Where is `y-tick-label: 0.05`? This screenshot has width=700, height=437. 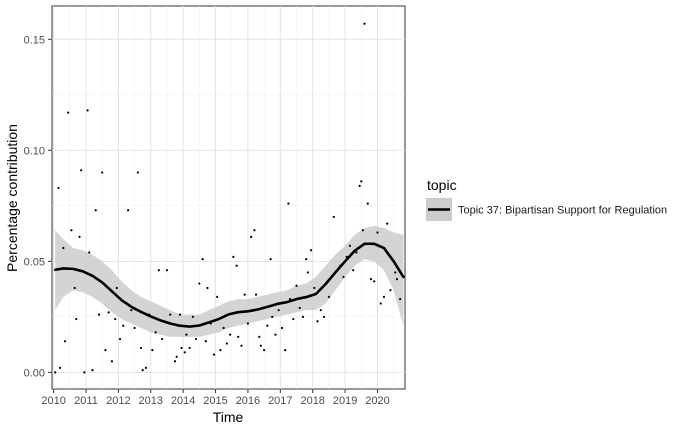 y-tick-label: 0.05 is located at coordinates (34, 262).